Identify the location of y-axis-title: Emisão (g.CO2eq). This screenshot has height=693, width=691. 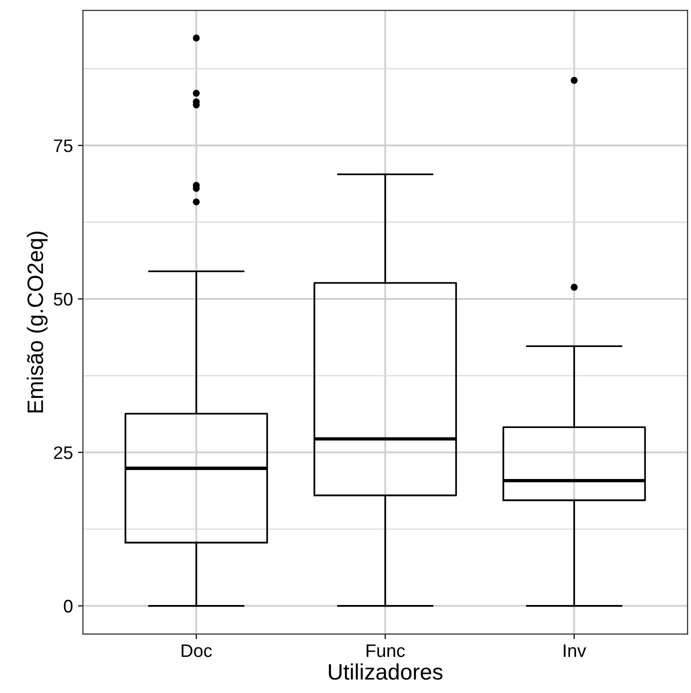
(37, 322).